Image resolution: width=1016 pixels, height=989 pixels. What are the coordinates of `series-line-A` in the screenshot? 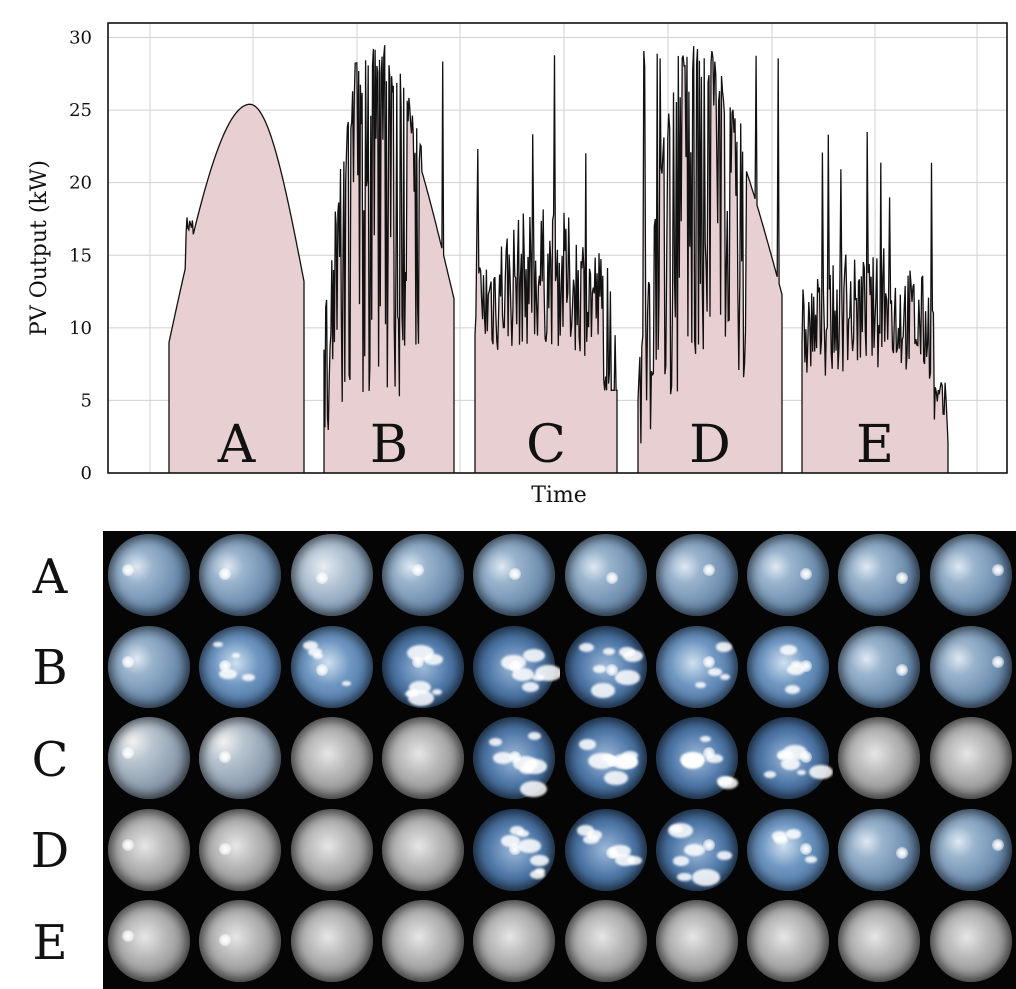 It's located at (236, 288).